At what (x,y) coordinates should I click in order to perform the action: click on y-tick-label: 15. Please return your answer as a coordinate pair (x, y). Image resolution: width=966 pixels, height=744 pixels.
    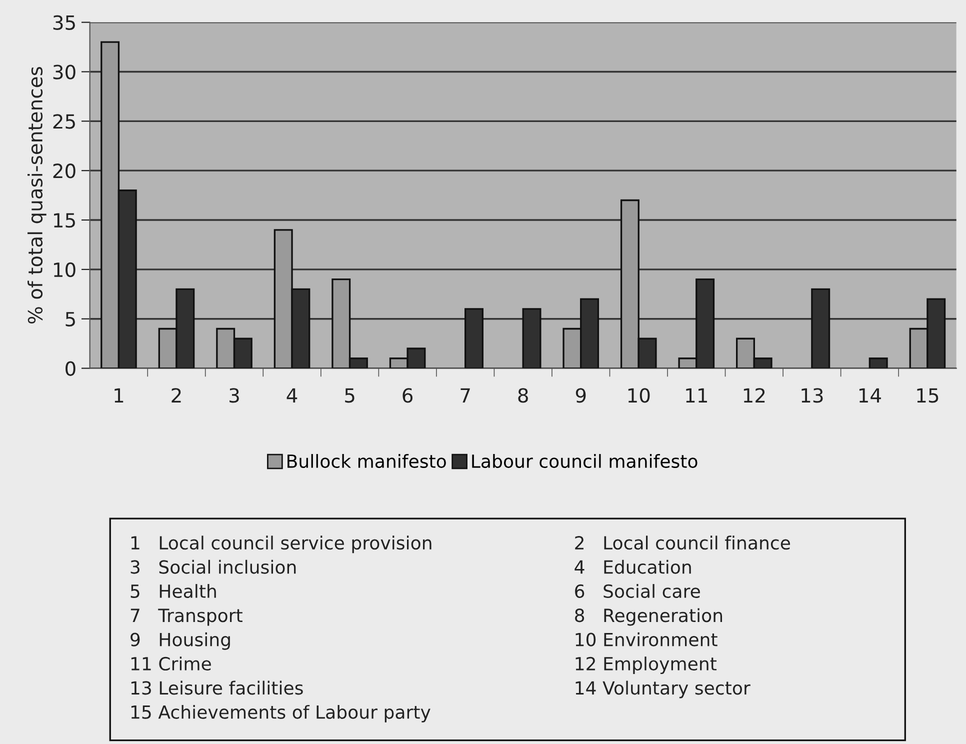
    Looking at the image, I should click on (64, 220).